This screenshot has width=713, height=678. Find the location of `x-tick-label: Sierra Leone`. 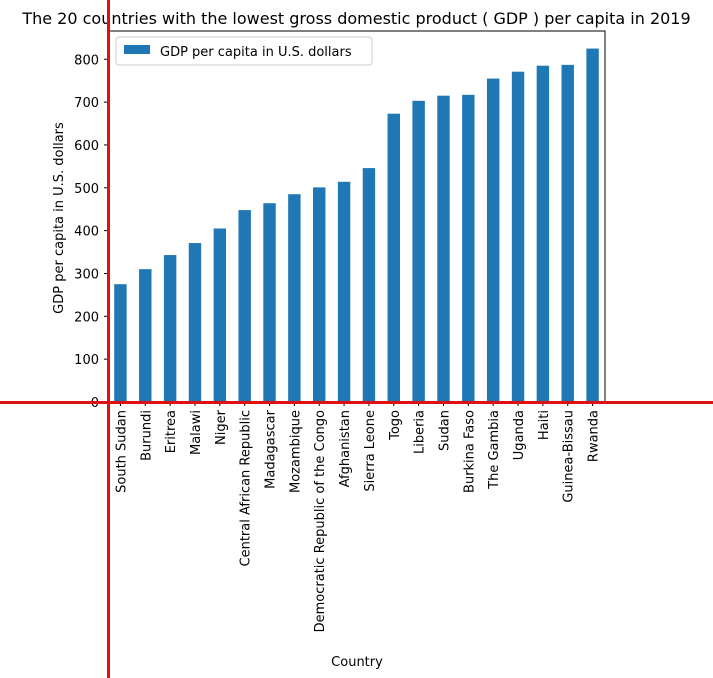

x-tick-label: Sierra Leone is located at coordinates (370, 451).